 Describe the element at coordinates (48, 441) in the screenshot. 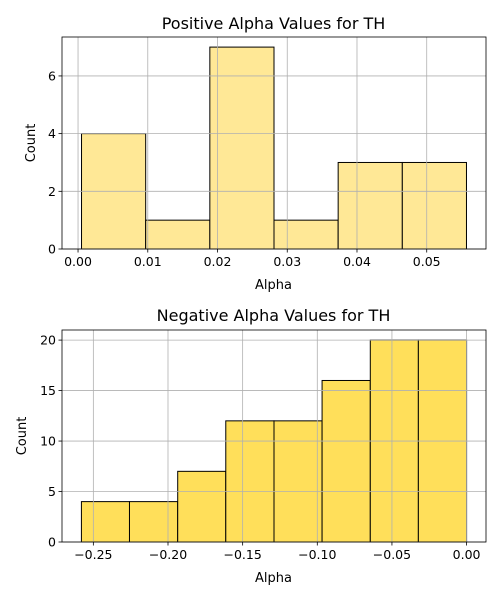

I see `y-tick-label: 10` at that location.